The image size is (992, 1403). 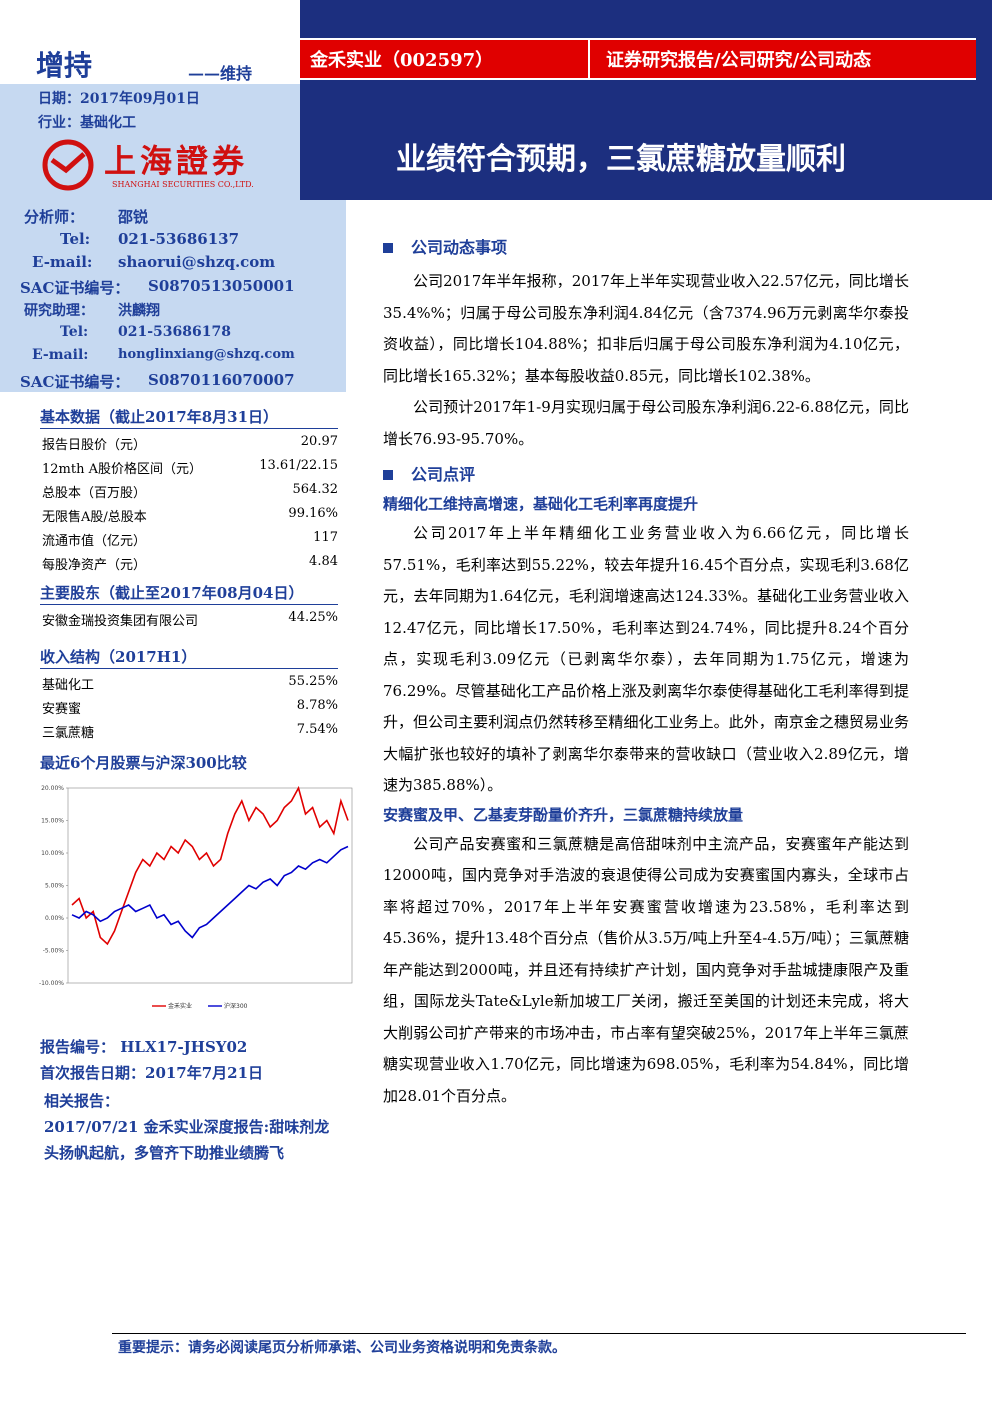 What do you see at coordinates (313, 617) in the screenshot?
I see `row-value: 44.25%` at bounding box center [313, 617].